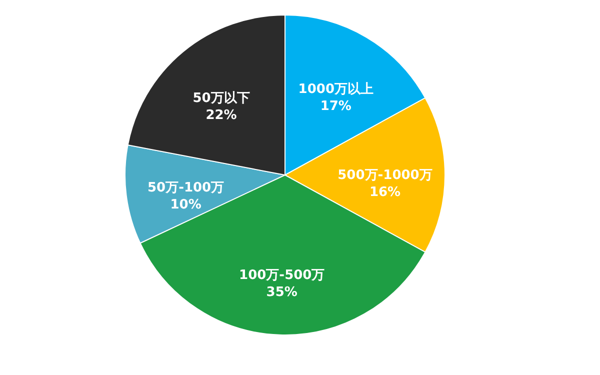 This screenshot has height=375, width=600. What do you see at coordinates (336, 106) in the screenshot?
I see `data-label: 17%` at bounding box center [336, 106].